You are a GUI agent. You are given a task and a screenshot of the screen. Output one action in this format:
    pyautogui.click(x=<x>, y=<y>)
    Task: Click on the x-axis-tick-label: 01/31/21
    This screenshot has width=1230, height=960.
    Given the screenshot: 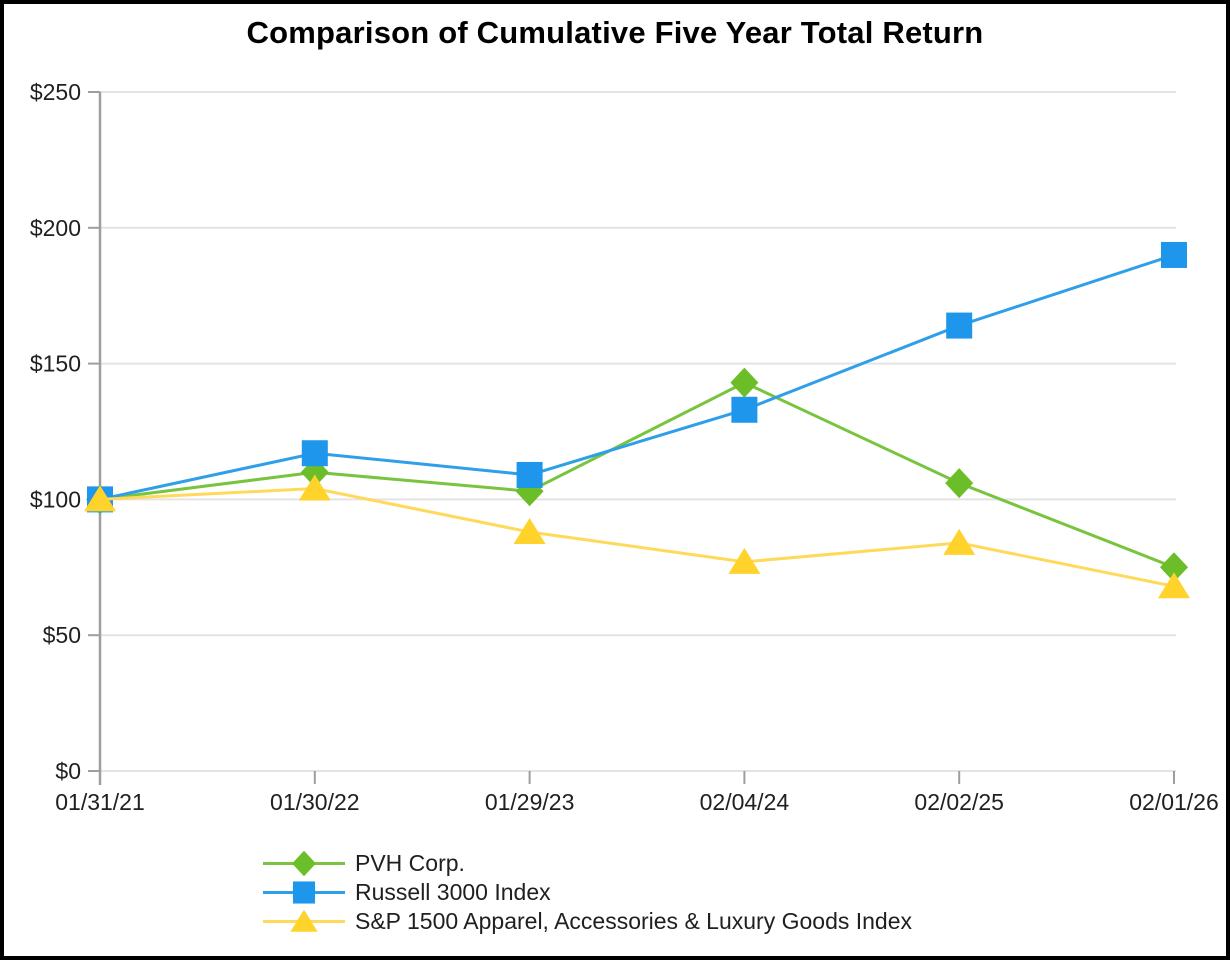 What is the action you would take?
    pyautogui.click(x=100, y=802)
    